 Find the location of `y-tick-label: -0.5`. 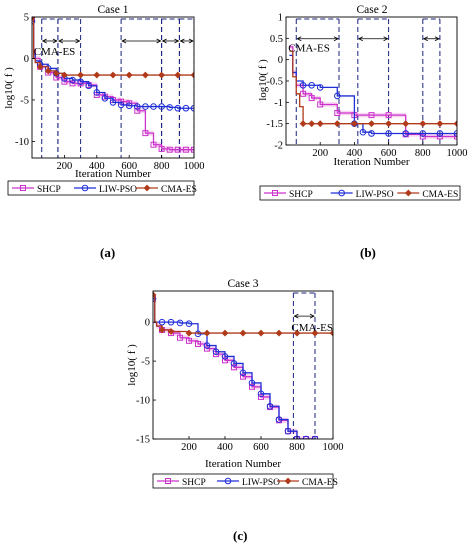

y-tick-label: -0.5 is located at coordinates (274, 82).